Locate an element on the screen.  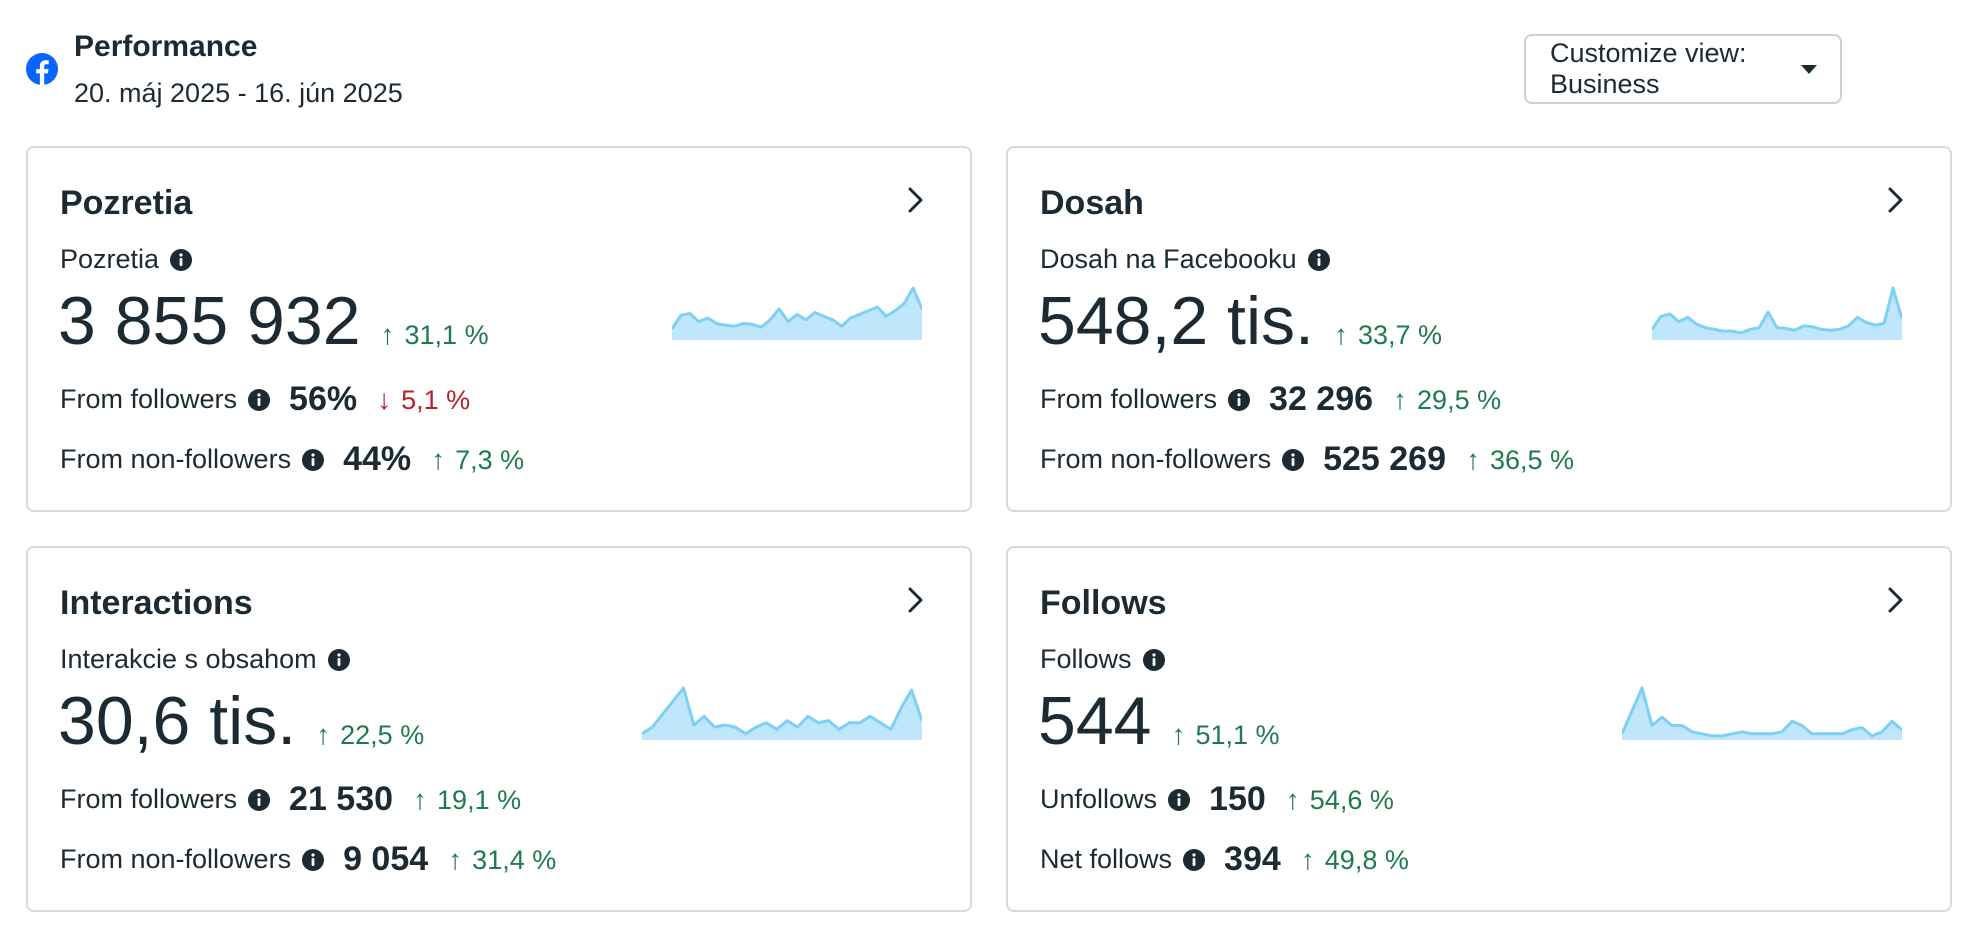
metric-label: Dosah na Facebooku is located at coordinates (1185, 259).